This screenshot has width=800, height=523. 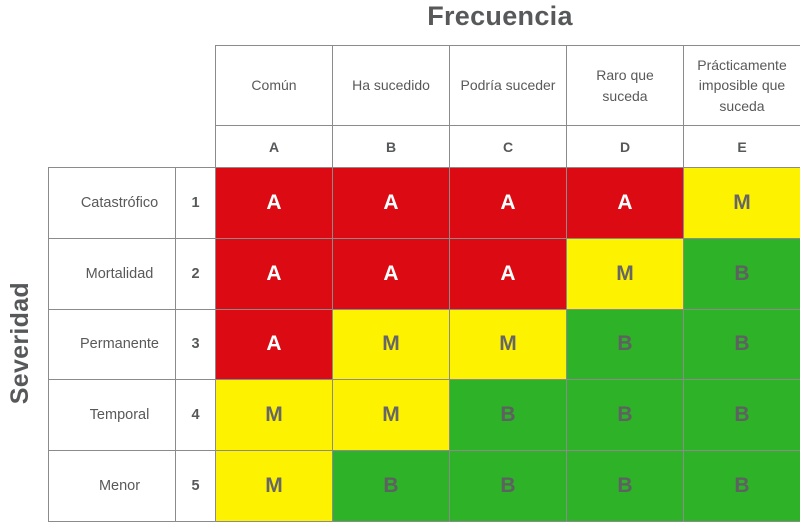 I want to click on column-header-letter: B, so click(x=391, y=146).